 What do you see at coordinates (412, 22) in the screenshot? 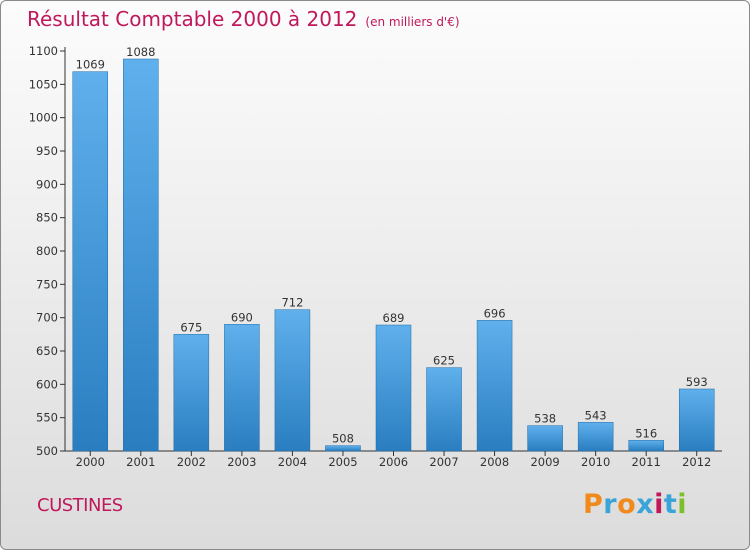
I see `title-unit: (en milliers d'€)` at bounding box center [412, 22].